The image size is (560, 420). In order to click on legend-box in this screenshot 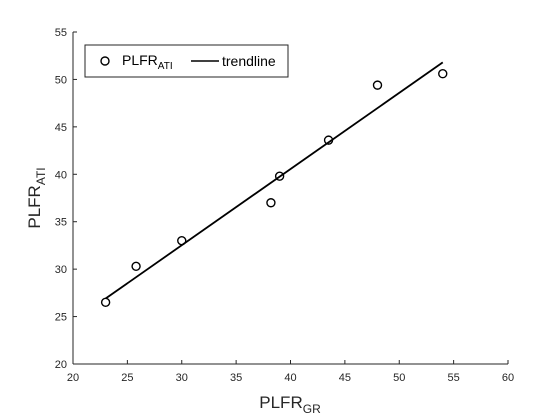, I will do `click(186, 61)`.